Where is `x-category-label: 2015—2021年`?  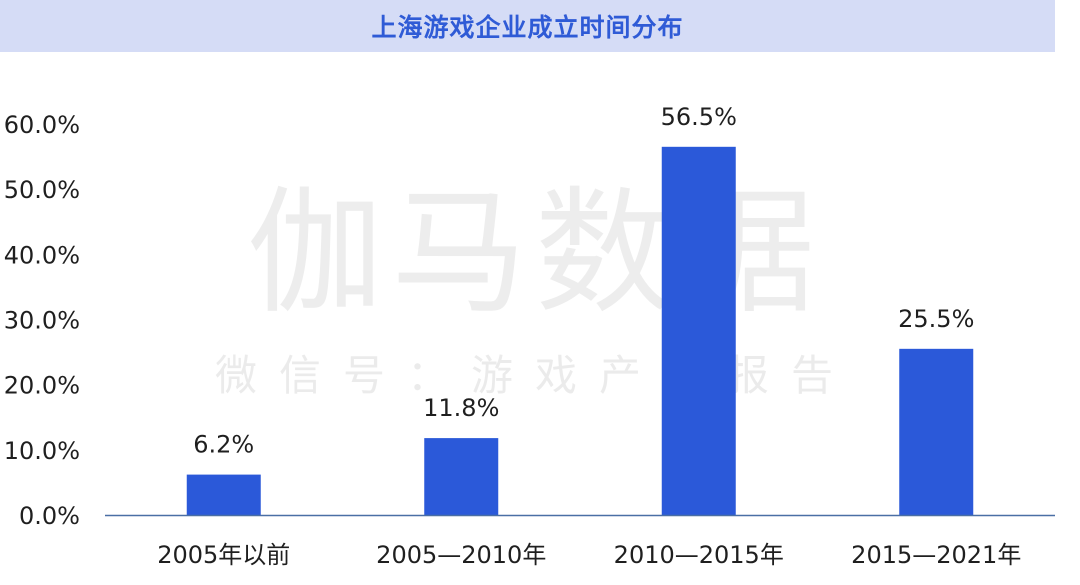
x-category-label: 2015—2021年 is located at coordinates (936, 555).